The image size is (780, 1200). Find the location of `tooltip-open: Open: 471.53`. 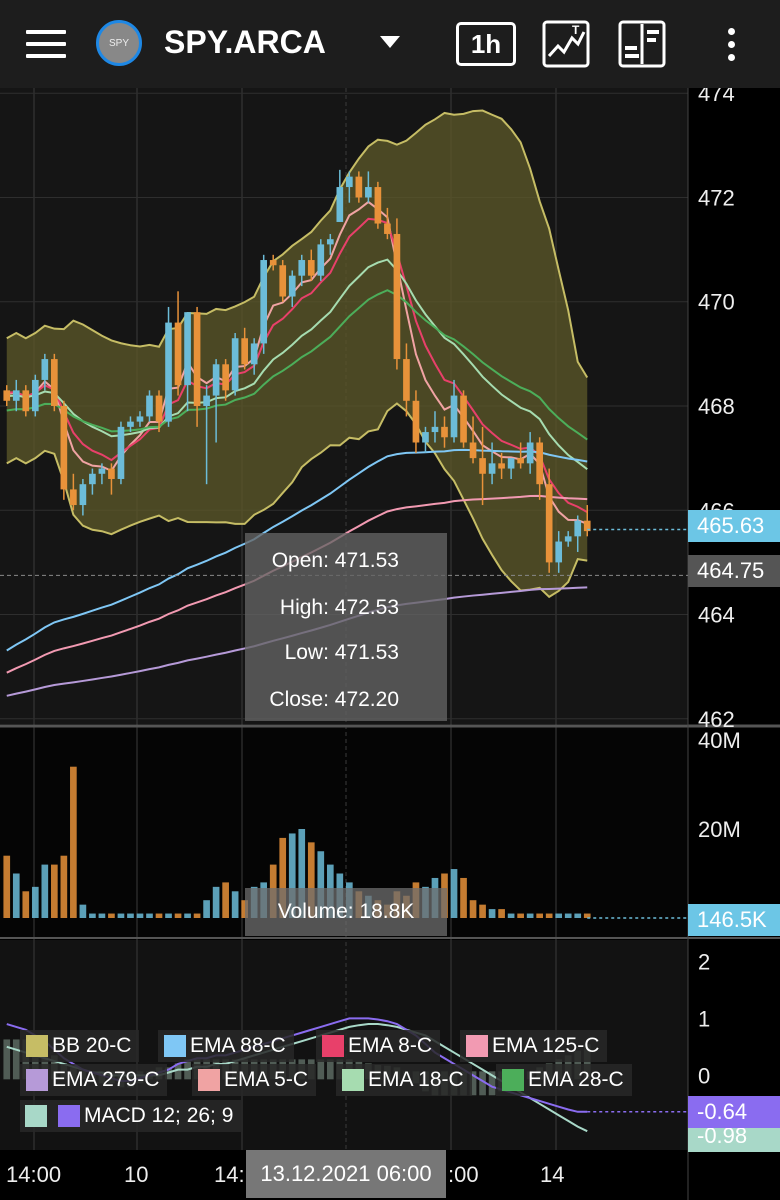

tooltip-open: Open: 471.53 is located at coordinates (335, 560).